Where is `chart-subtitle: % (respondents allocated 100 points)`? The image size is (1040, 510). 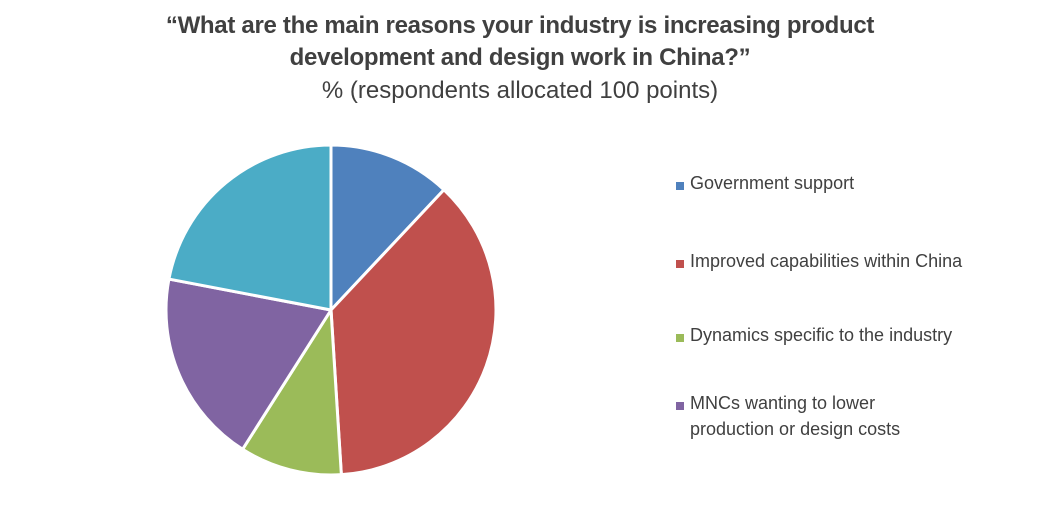 chart-subtitle: % (respondents allocated 100 points) is located at coordinates (520, 90).